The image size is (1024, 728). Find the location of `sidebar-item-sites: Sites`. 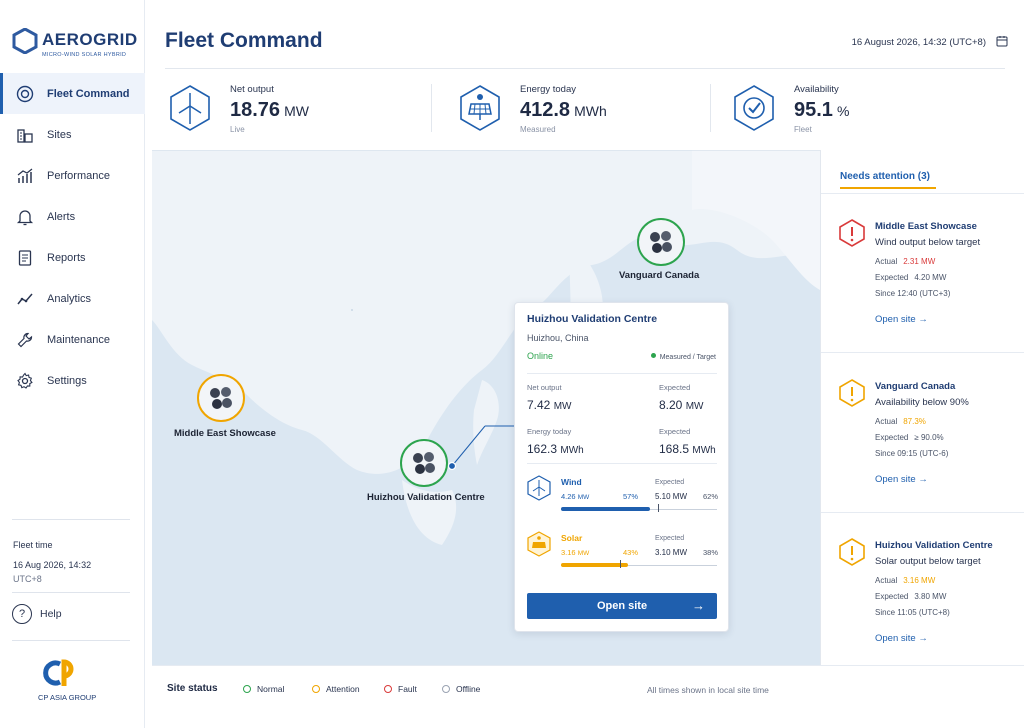

sidebar-item-sites: Sites is located at coordinates (72, 134).